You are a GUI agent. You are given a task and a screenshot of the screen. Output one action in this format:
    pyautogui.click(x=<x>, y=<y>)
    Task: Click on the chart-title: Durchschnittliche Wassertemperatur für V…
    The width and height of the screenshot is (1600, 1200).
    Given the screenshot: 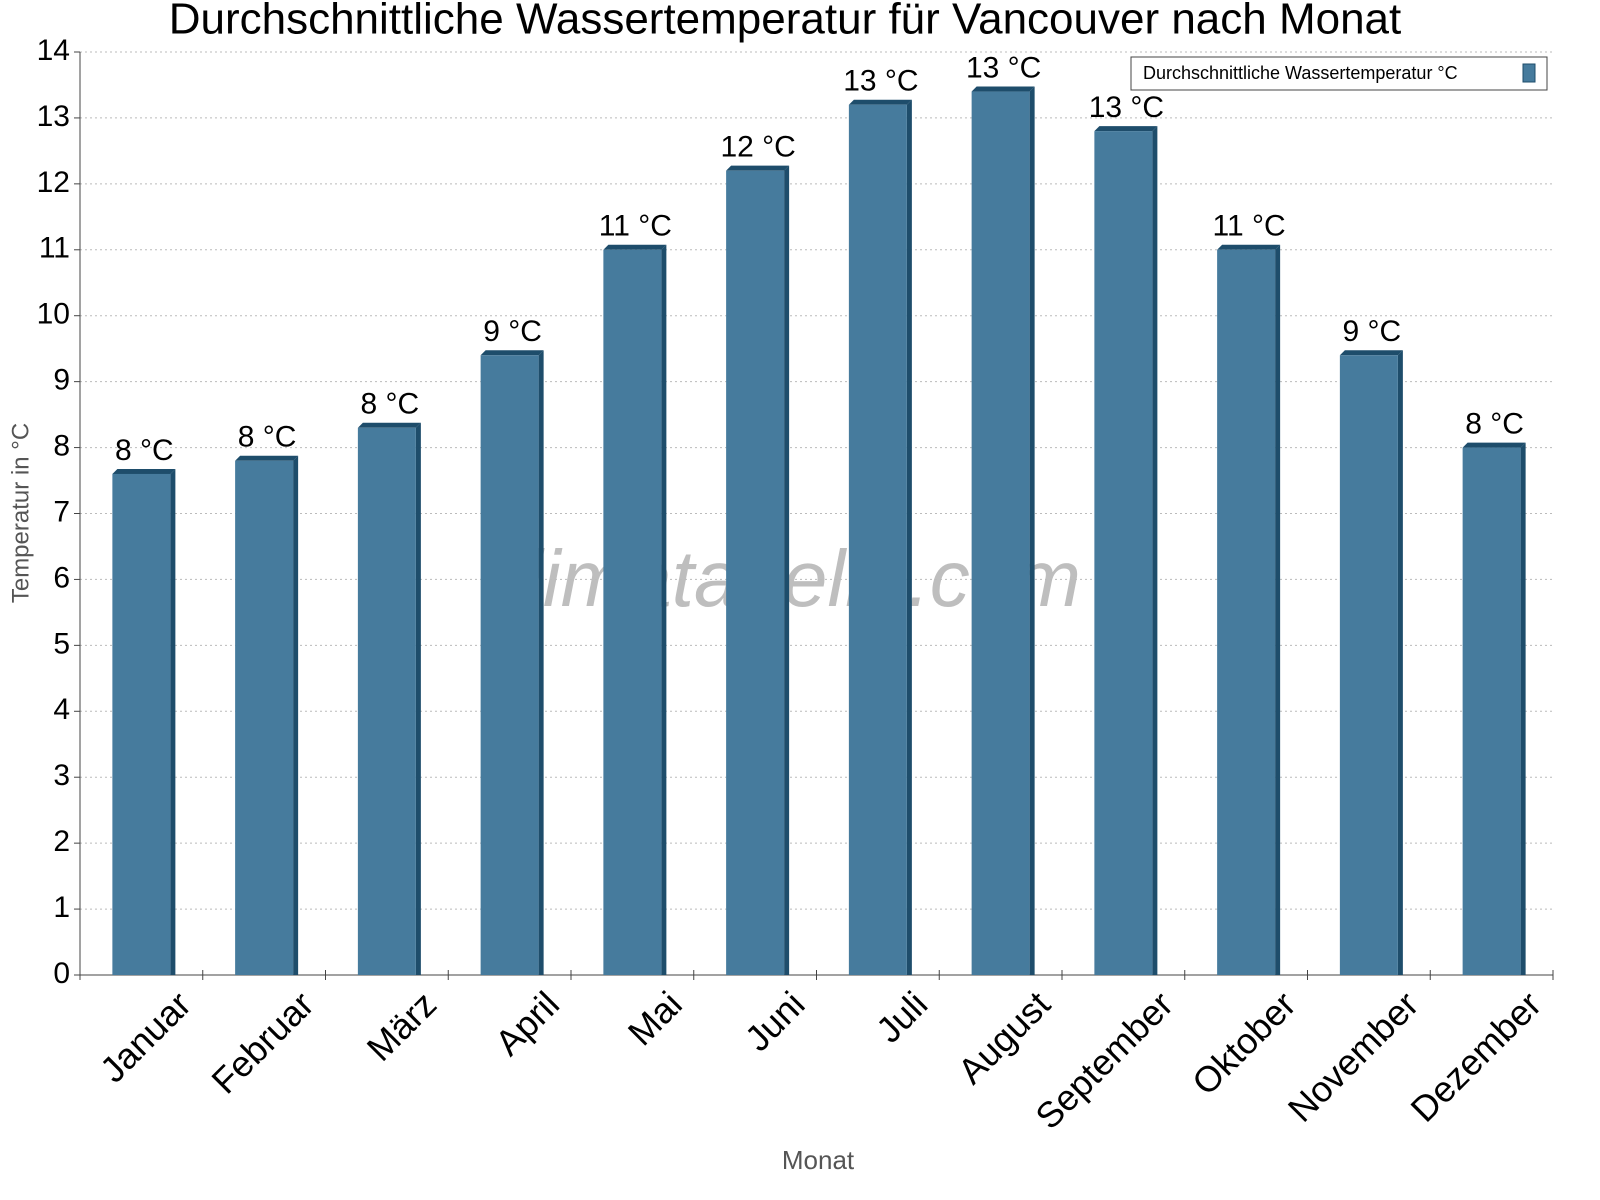 What is the action you would take?
    pyautogui.click(x=785, y=22)
    